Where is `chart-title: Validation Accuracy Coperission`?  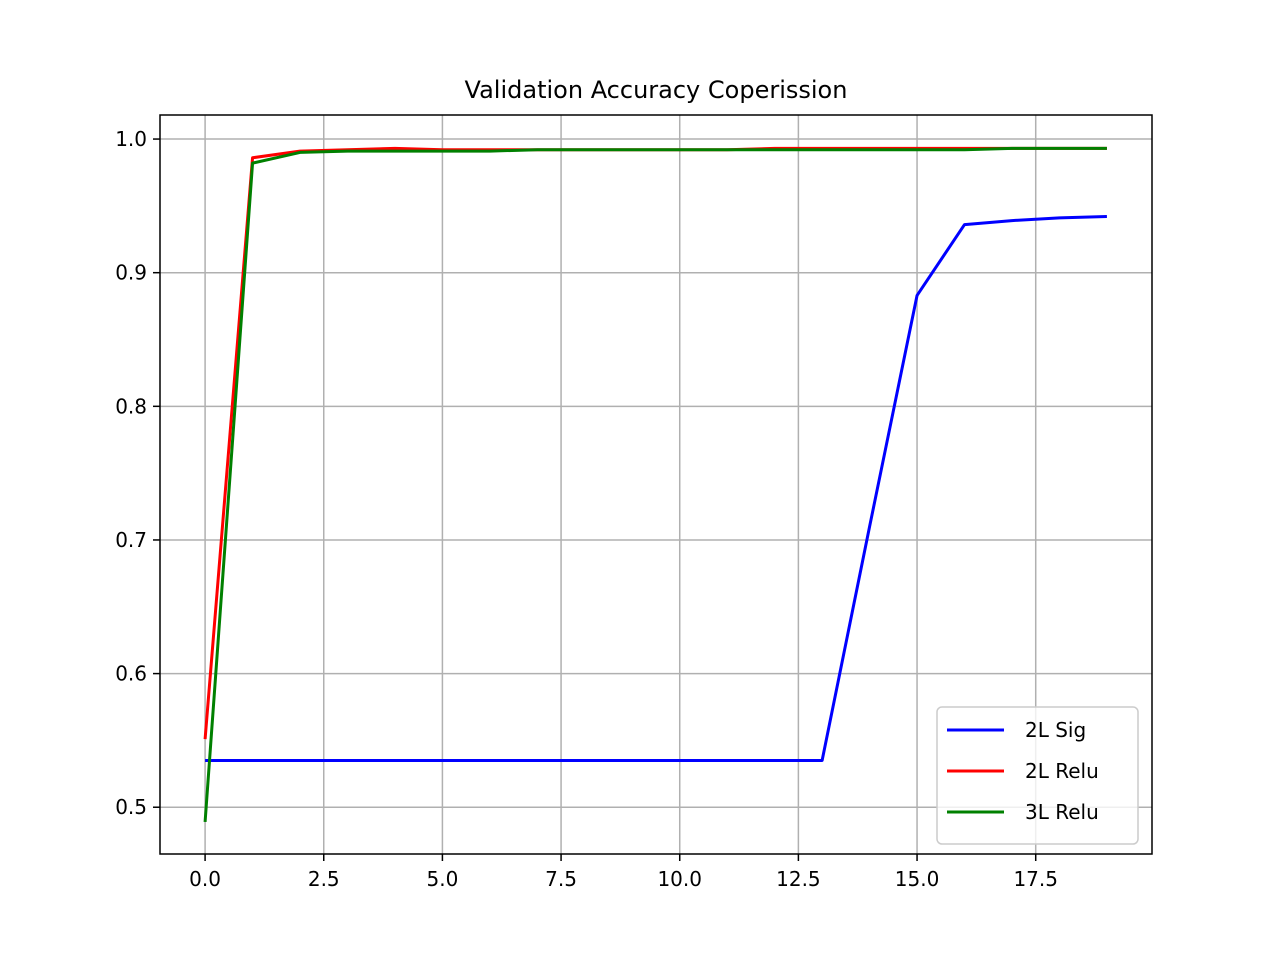
chart-title: Validation Accuracy Coperission is located at coordinates (656, 90).